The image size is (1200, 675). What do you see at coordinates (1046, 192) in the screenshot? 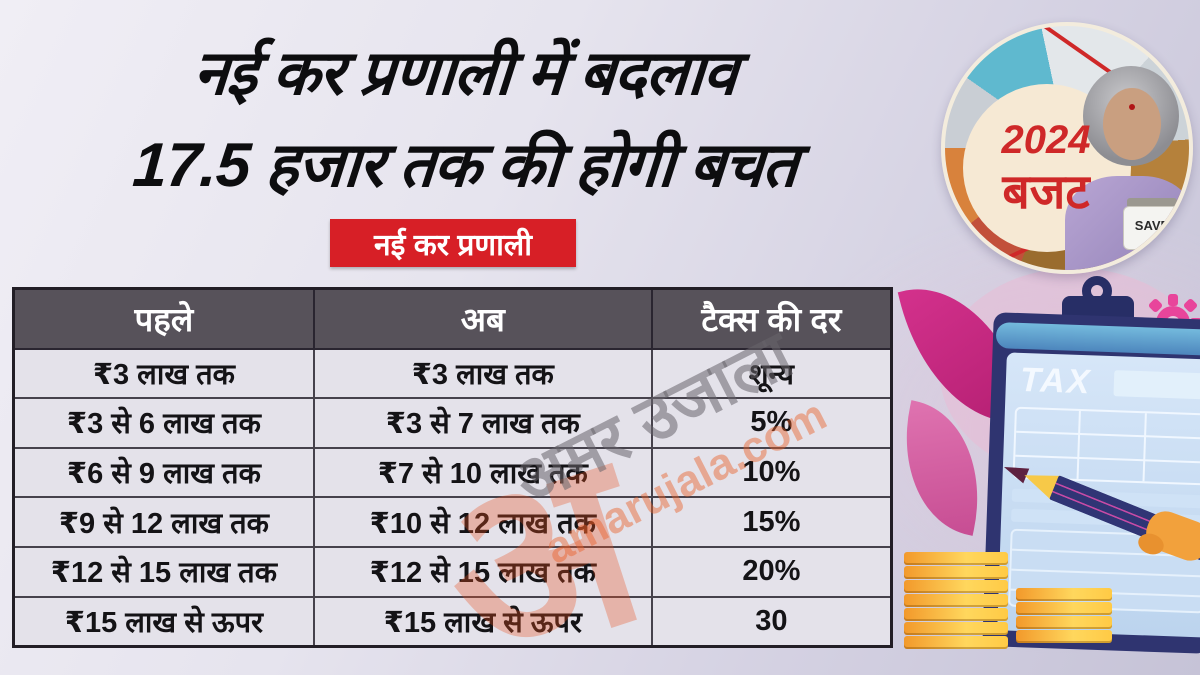
I see `sticker-word: बजट` at bounding box center [1046, 192].